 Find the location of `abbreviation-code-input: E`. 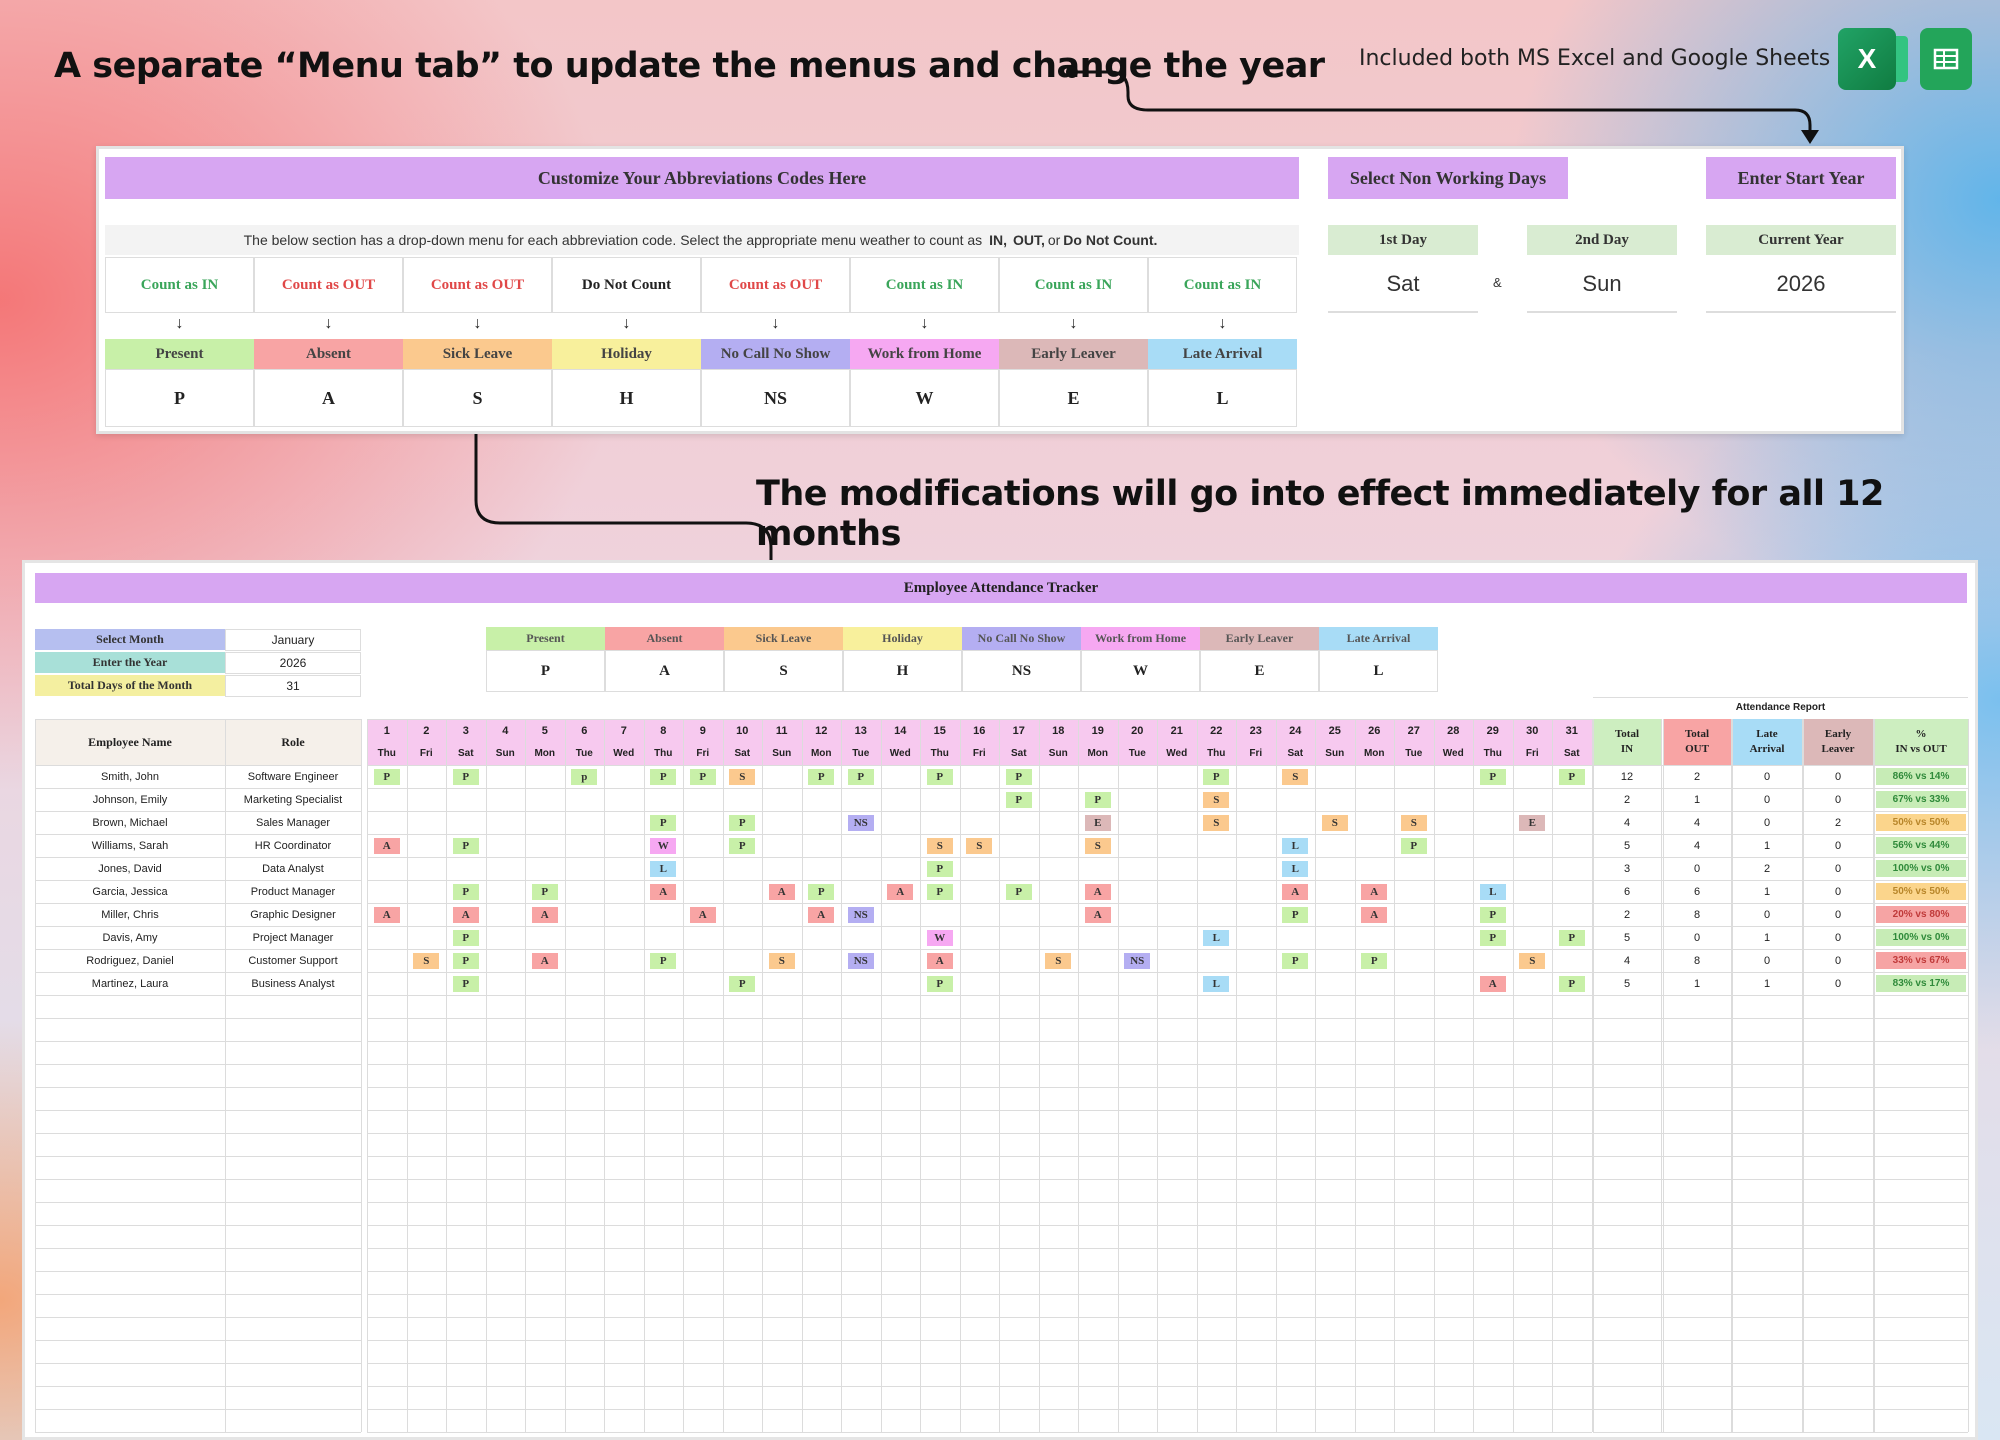

abbreviation-code-input: E is located at coordinates (1073, 398).